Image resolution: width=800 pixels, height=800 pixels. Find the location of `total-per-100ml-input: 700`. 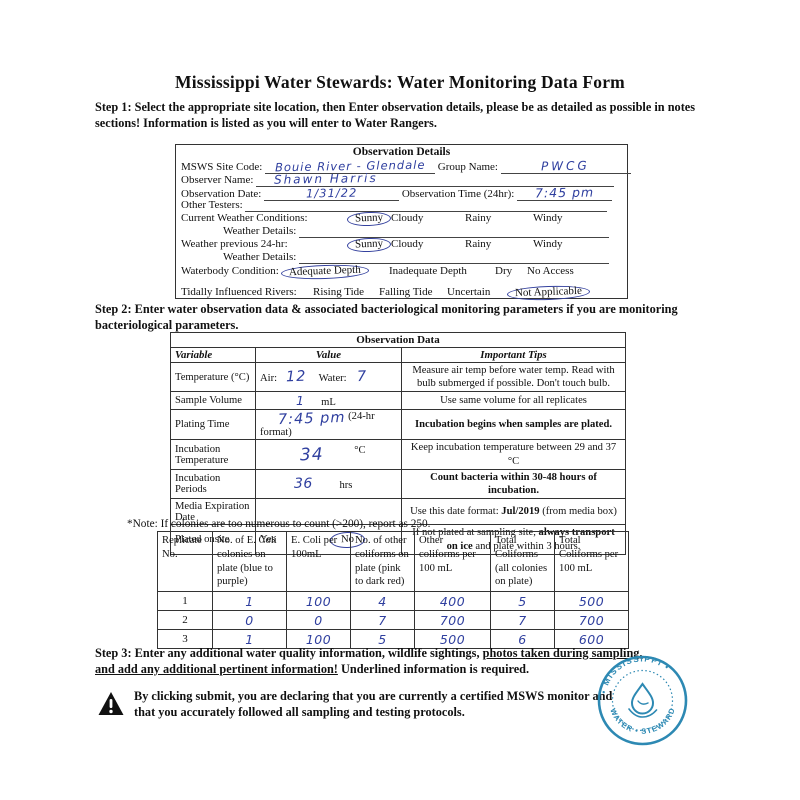

total-per-100ml-input: 700 is located at coordinates (591, 620).